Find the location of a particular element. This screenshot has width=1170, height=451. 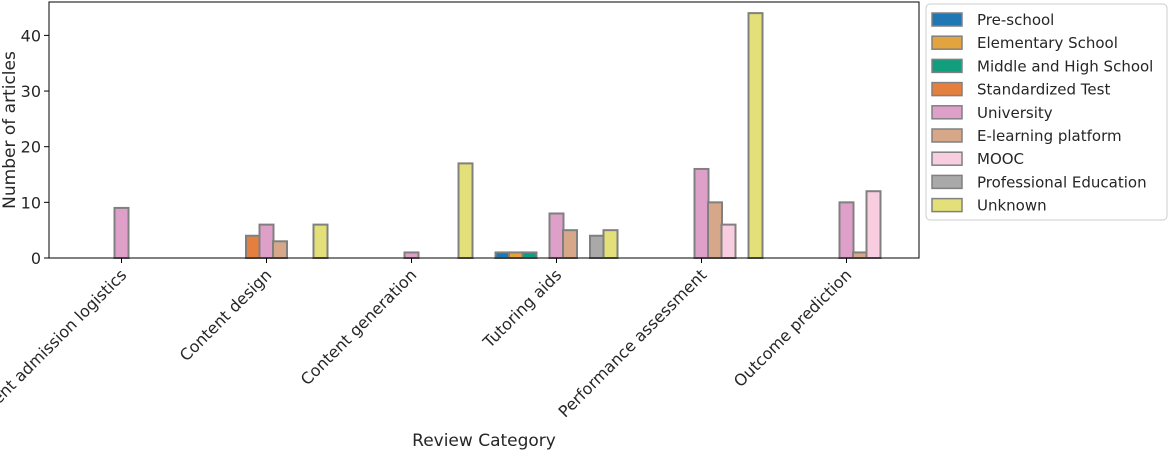

x-axis-title: Review Category is located at coordinates (484, 441).